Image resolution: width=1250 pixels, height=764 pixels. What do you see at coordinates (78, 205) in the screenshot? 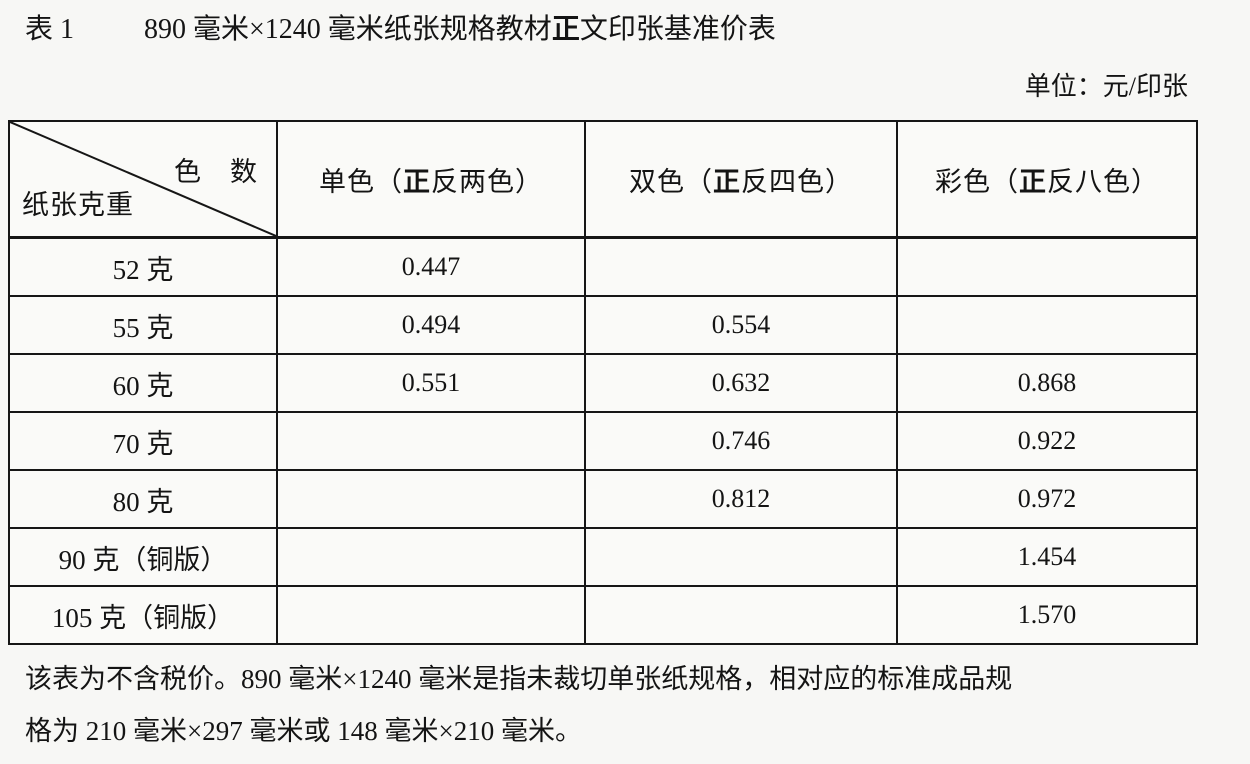
I see `corner-label-paper-weight: 纸张克重` at bounding box center [78, 205].